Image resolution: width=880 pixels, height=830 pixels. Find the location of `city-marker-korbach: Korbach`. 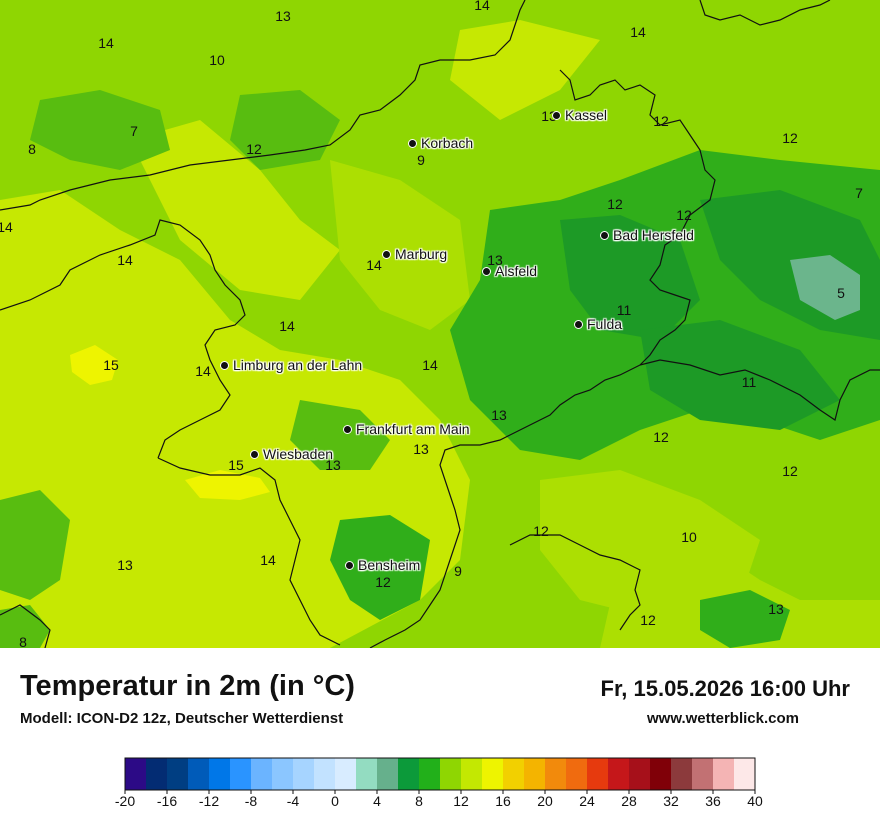

city-marker-korbach: Korbach is located at coordinates (440, 143).